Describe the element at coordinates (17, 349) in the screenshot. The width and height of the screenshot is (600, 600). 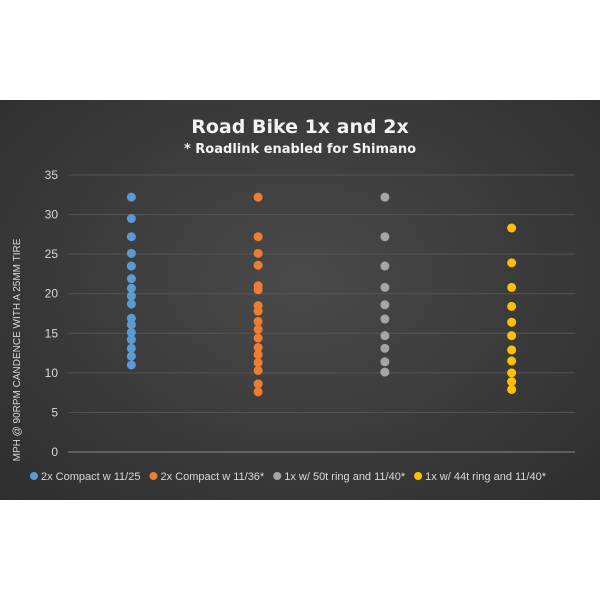
I see `y-axis-label: MPH @ 90RPM CANDENCE WITH A 25MM TIRE` at that location.